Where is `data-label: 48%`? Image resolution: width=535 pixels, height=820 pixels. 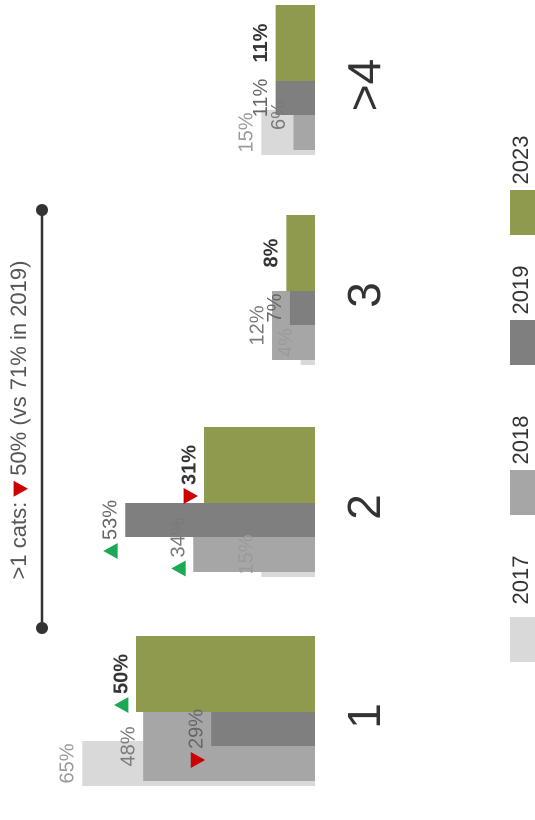 data-label: 48% is located at coordinates (128, 746).